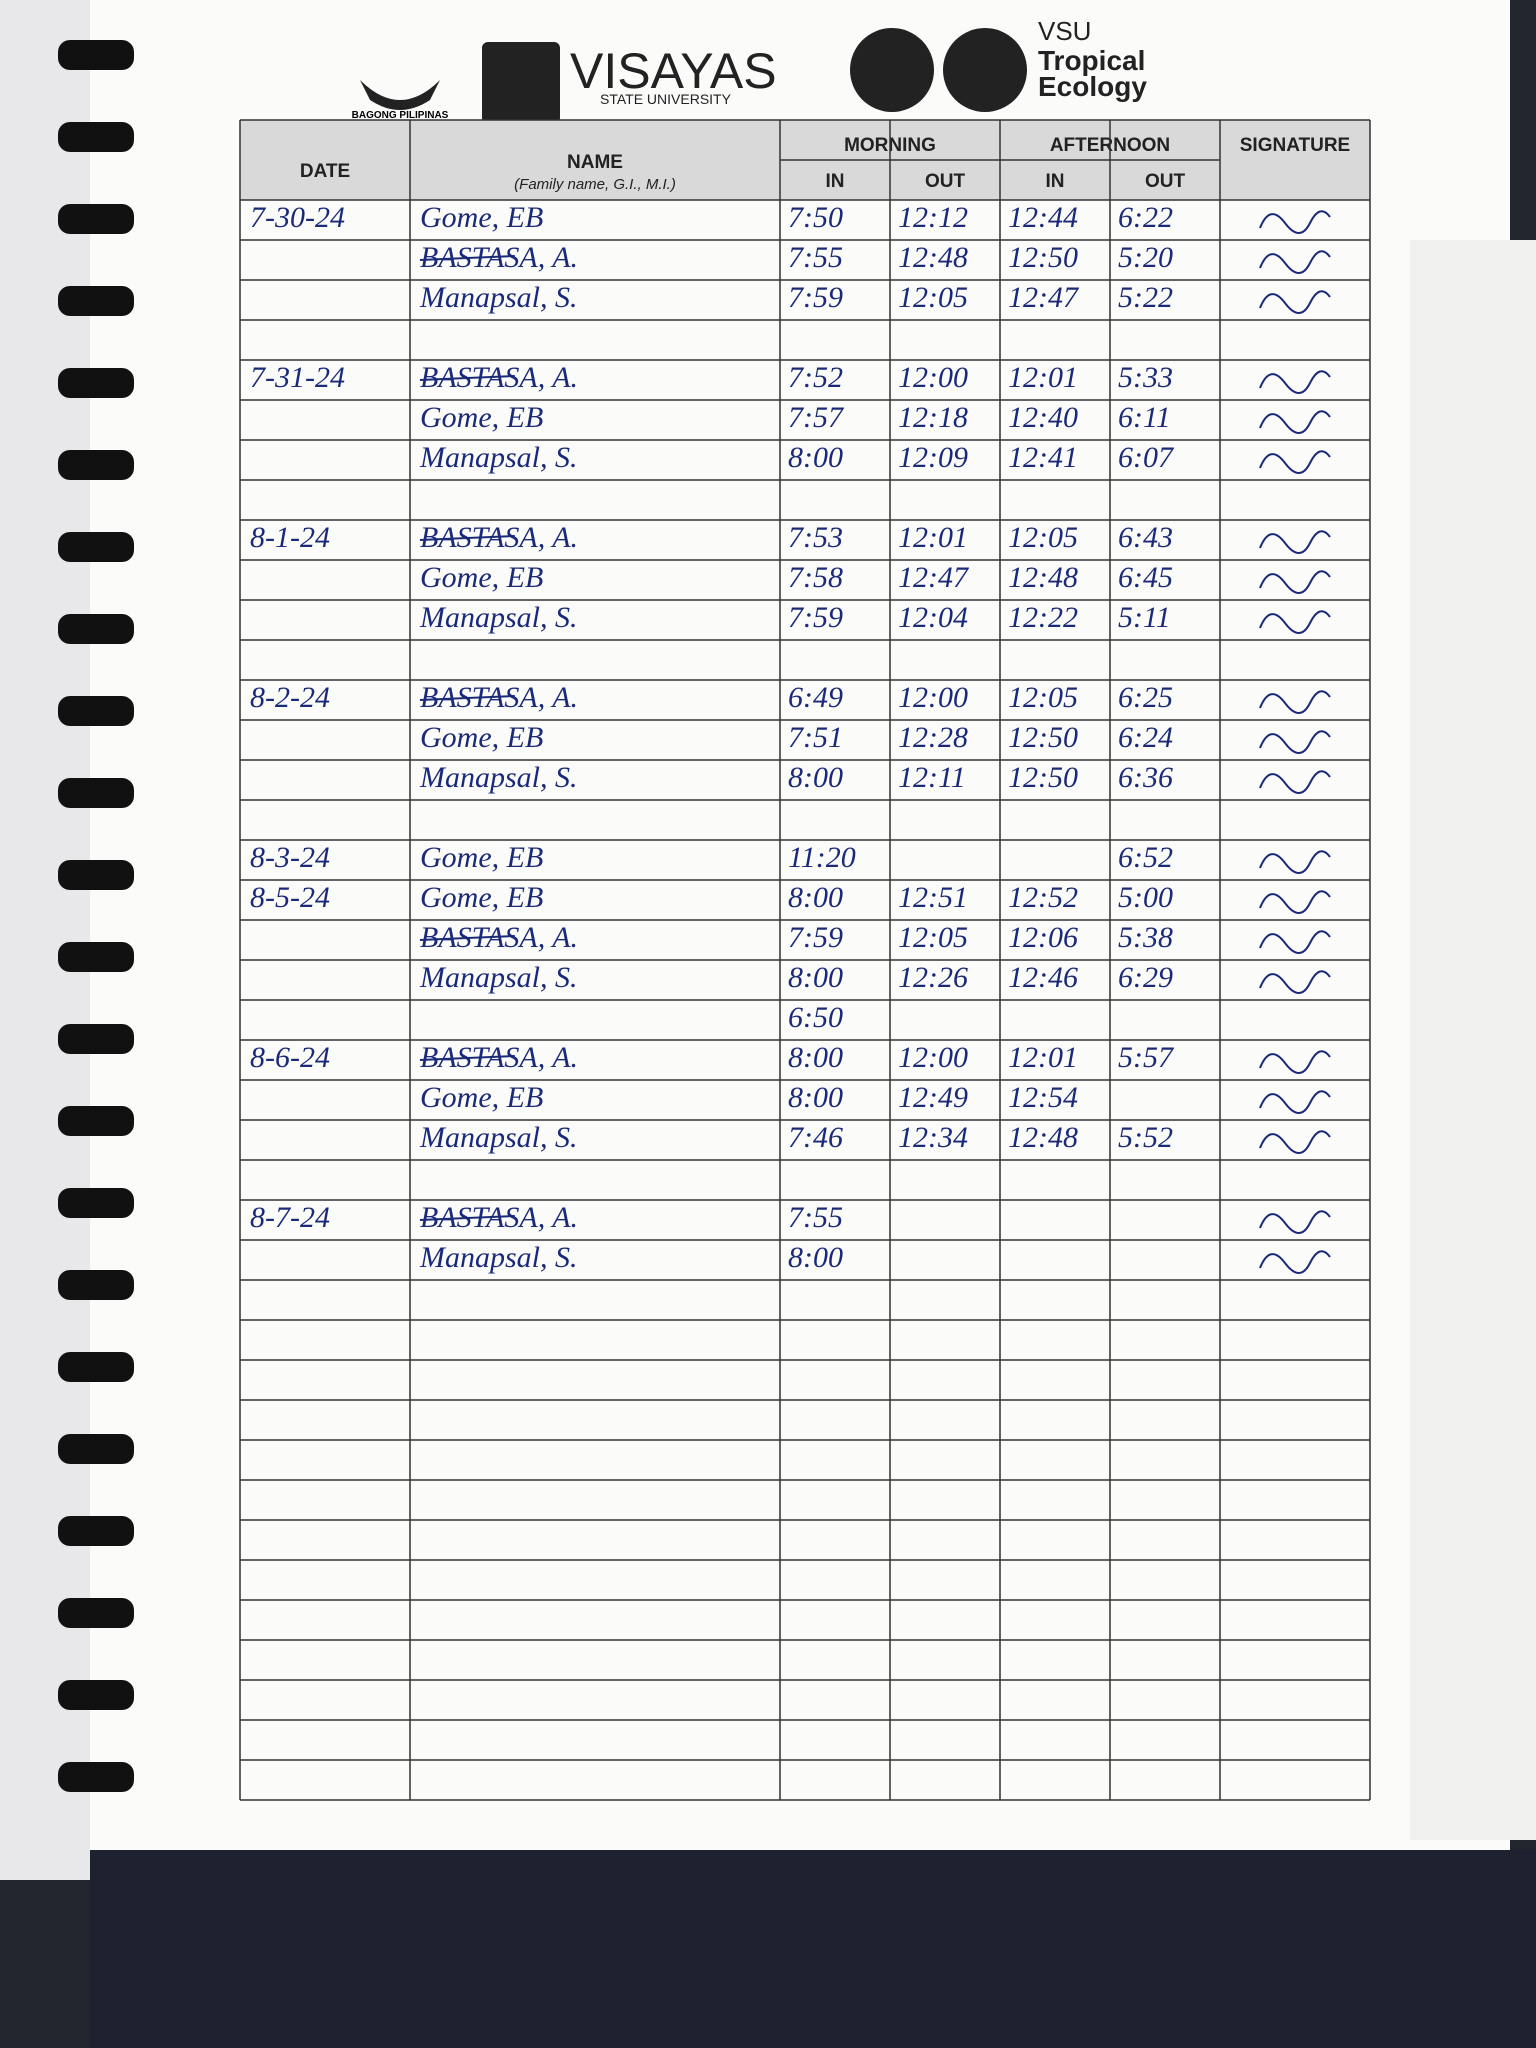  What do you see at coordinates (1144, 417) in the screenshot?
I see `pm-out-cell: 6:11` at bounding box center [1144, 417].